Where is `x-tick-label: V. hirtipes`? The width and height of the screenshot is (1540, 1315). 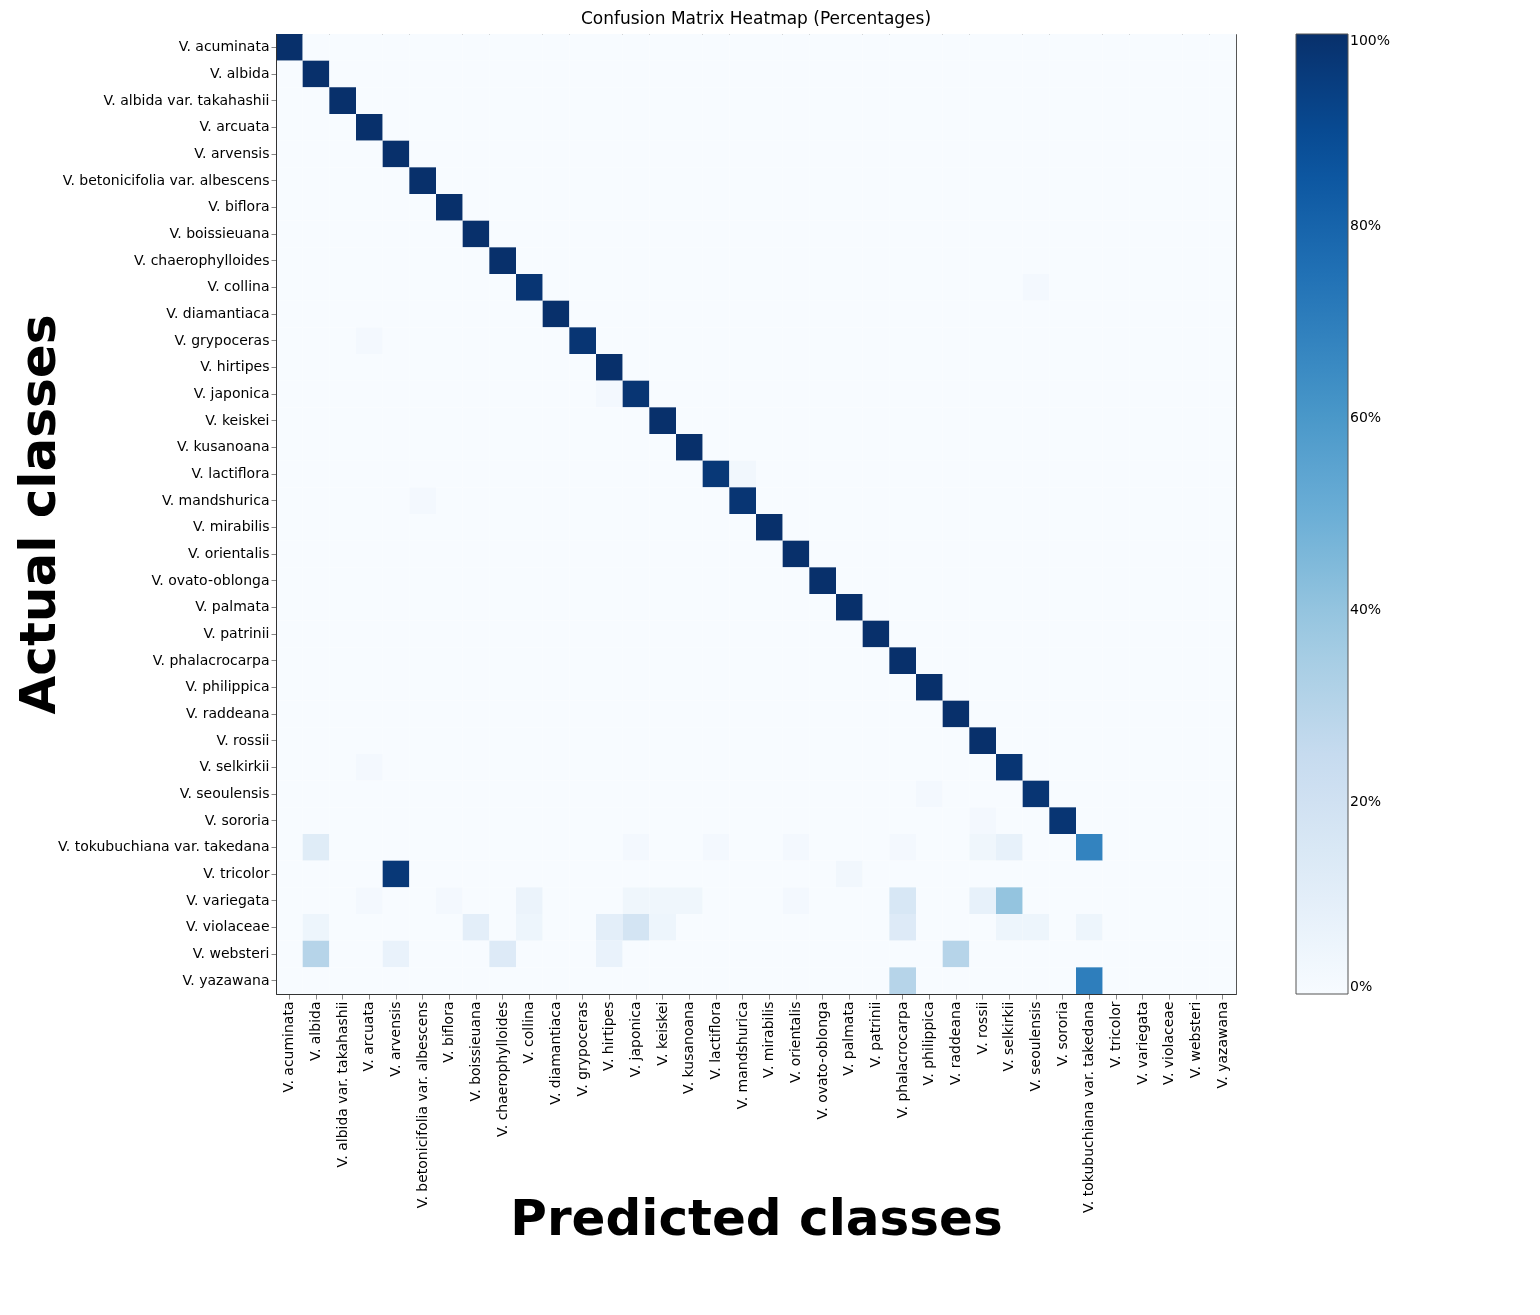 x-tick-label: V. hirtipes is located at coordinates (608, 1036).